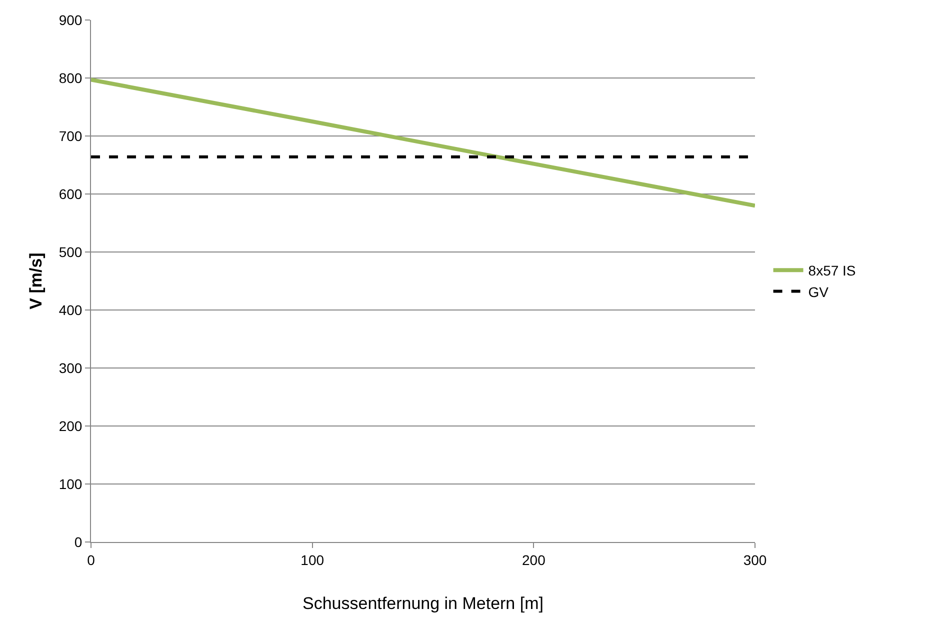 Image resolution: width=930 pixels, height=636 pixels. I want to click on y-tick-label: 800, so click(70, 78).